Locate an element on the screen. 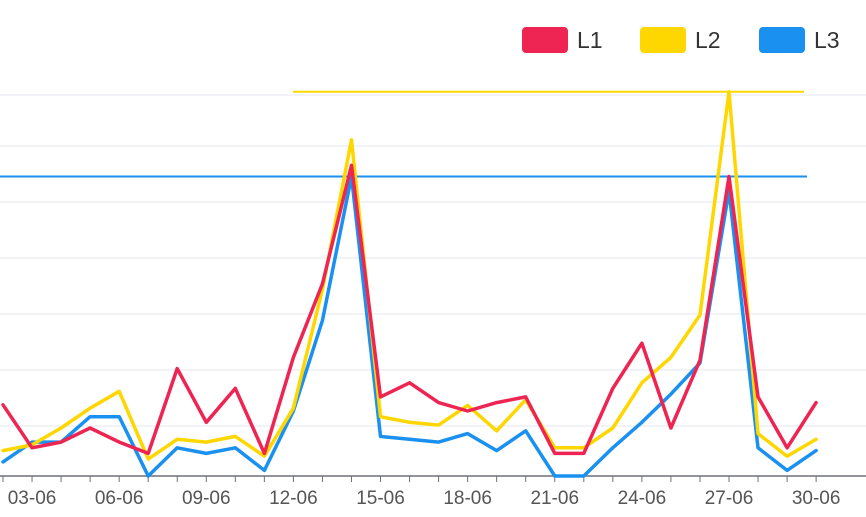 This screenshot has height=517, width=866. x-tick-label: 30-06 is located at coordinates (816, 498).